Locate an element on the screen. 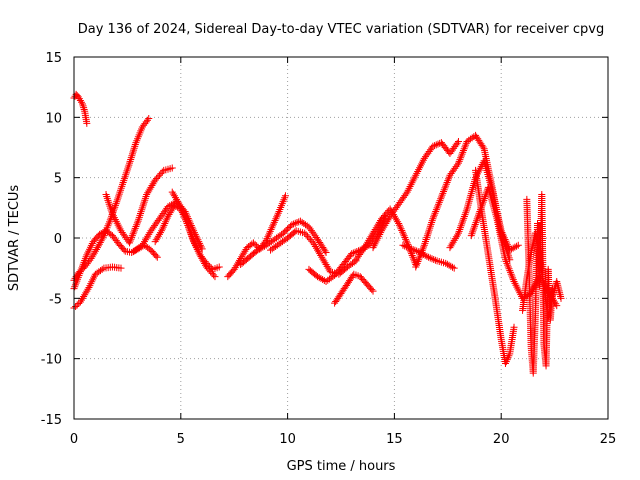 Image resolution: width=640 pixels, height=480 pixels. y-tick-label: 0 is located at coordinates (58, 239).